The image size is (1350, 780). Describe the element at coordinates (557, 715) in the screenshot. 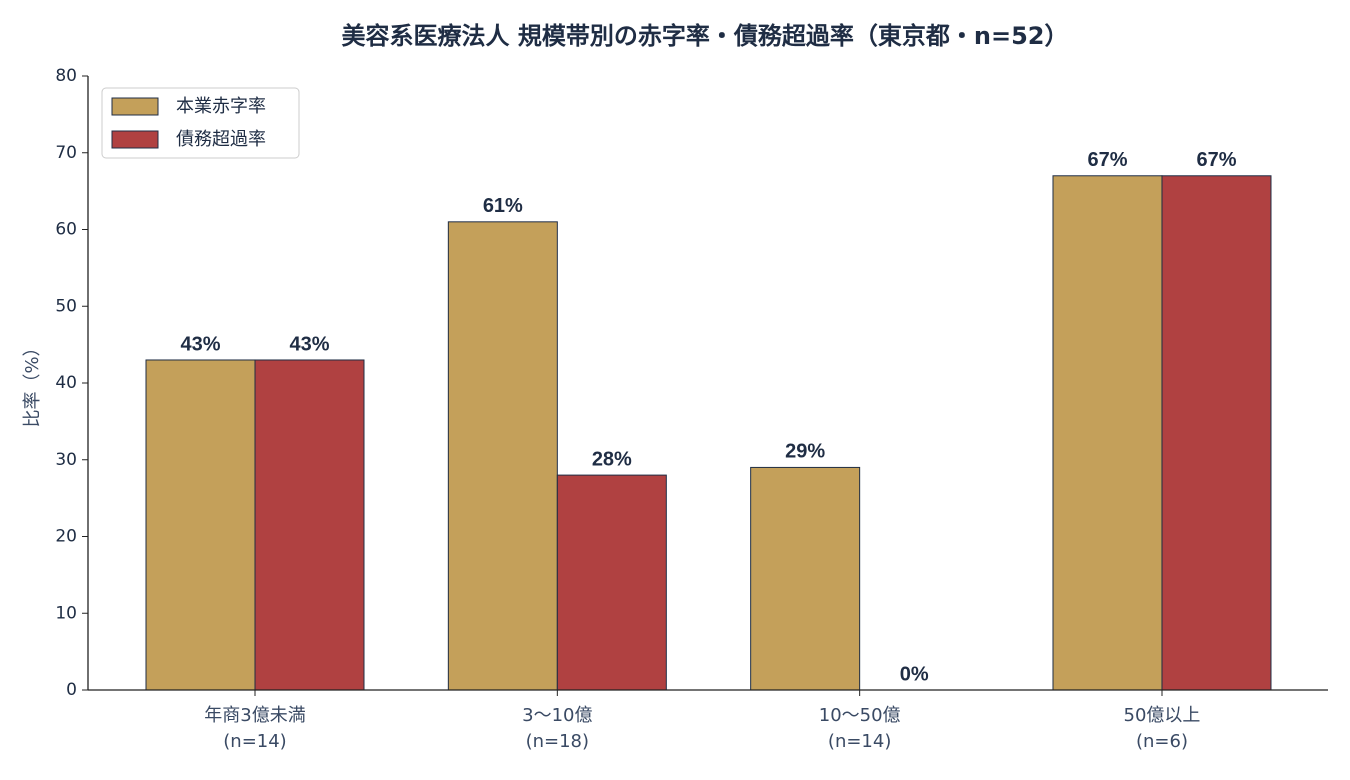

I see `x-tick-line: 3〜10億` at that location.